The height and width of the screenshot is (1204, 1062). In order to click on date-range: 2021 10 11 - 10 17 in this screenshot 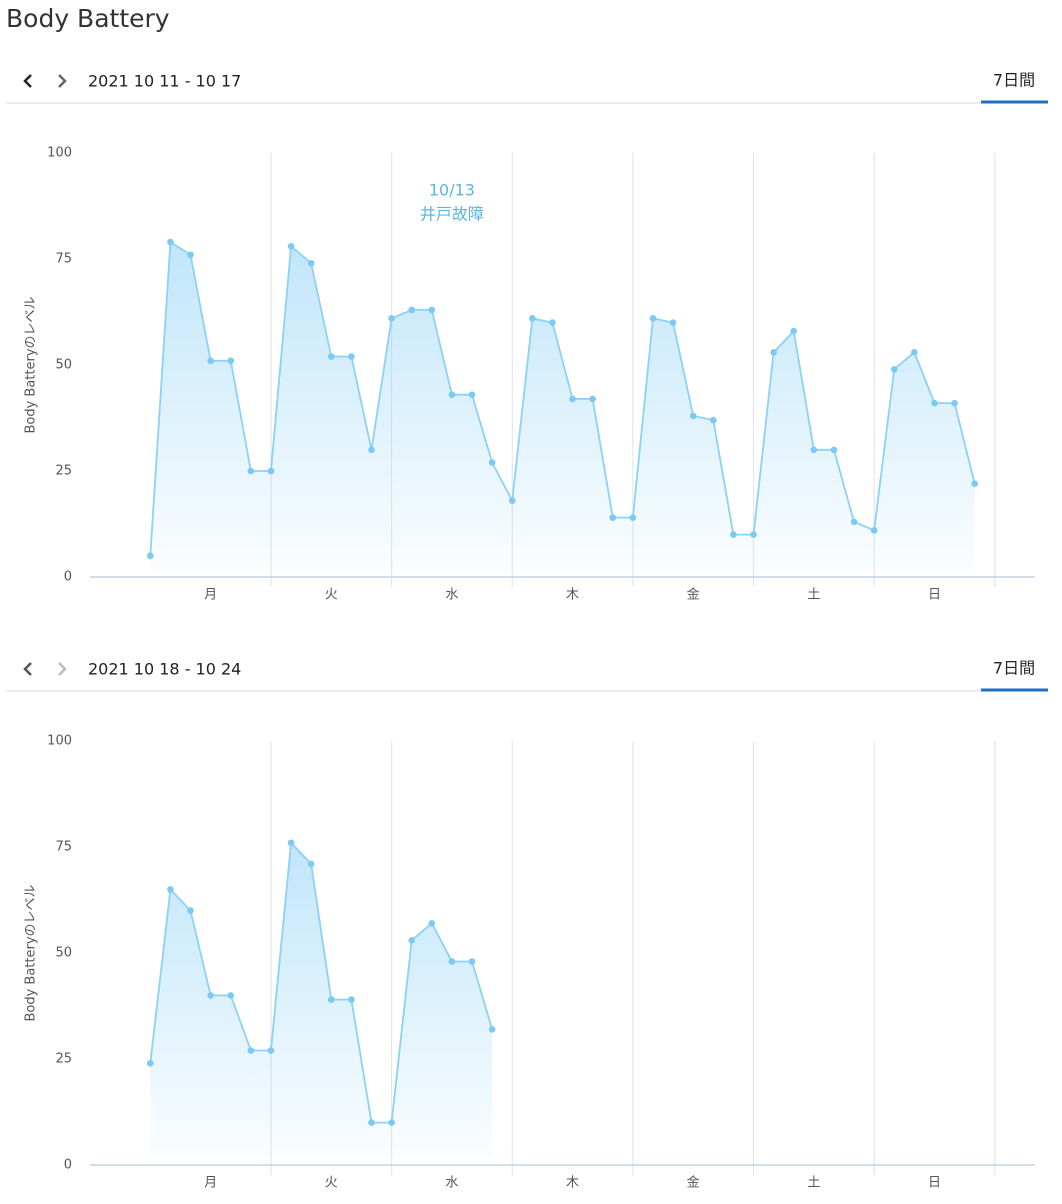, I will do `click(164, 81)`.